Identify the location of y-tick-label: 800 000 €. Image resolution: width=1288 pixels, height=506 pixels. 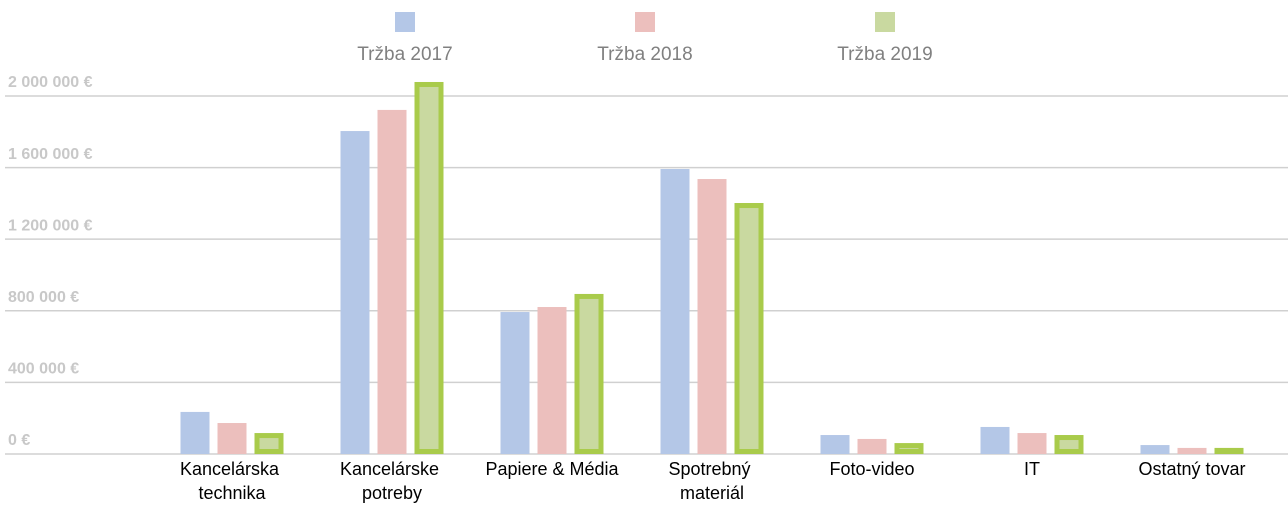
(43, 297).